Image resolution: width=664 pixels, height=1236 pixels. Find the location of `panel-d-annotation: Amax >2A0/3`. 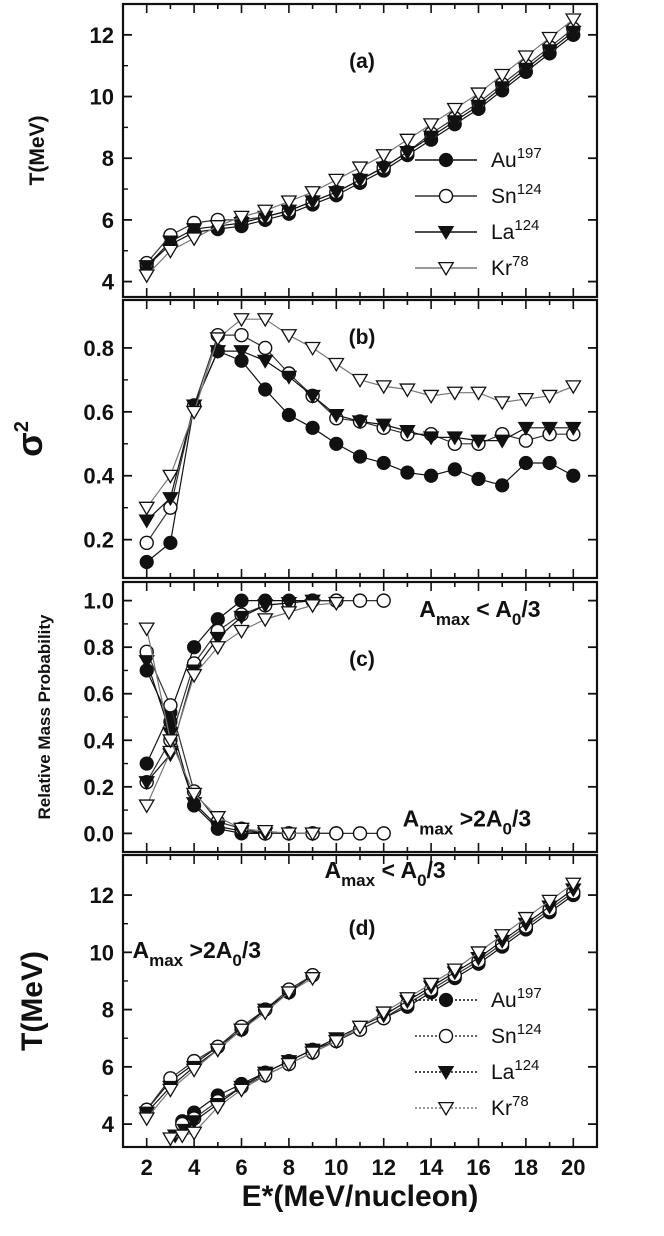

panel-d-annotation: Amax >2A0/3 is located at coordinates (196, 953).